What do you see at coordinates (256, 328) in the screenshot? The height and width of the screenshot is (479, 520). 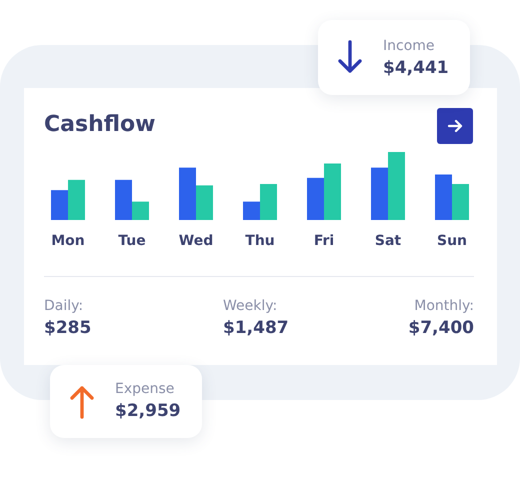 I see `text: $1,487` at bounding box center [256, 328].